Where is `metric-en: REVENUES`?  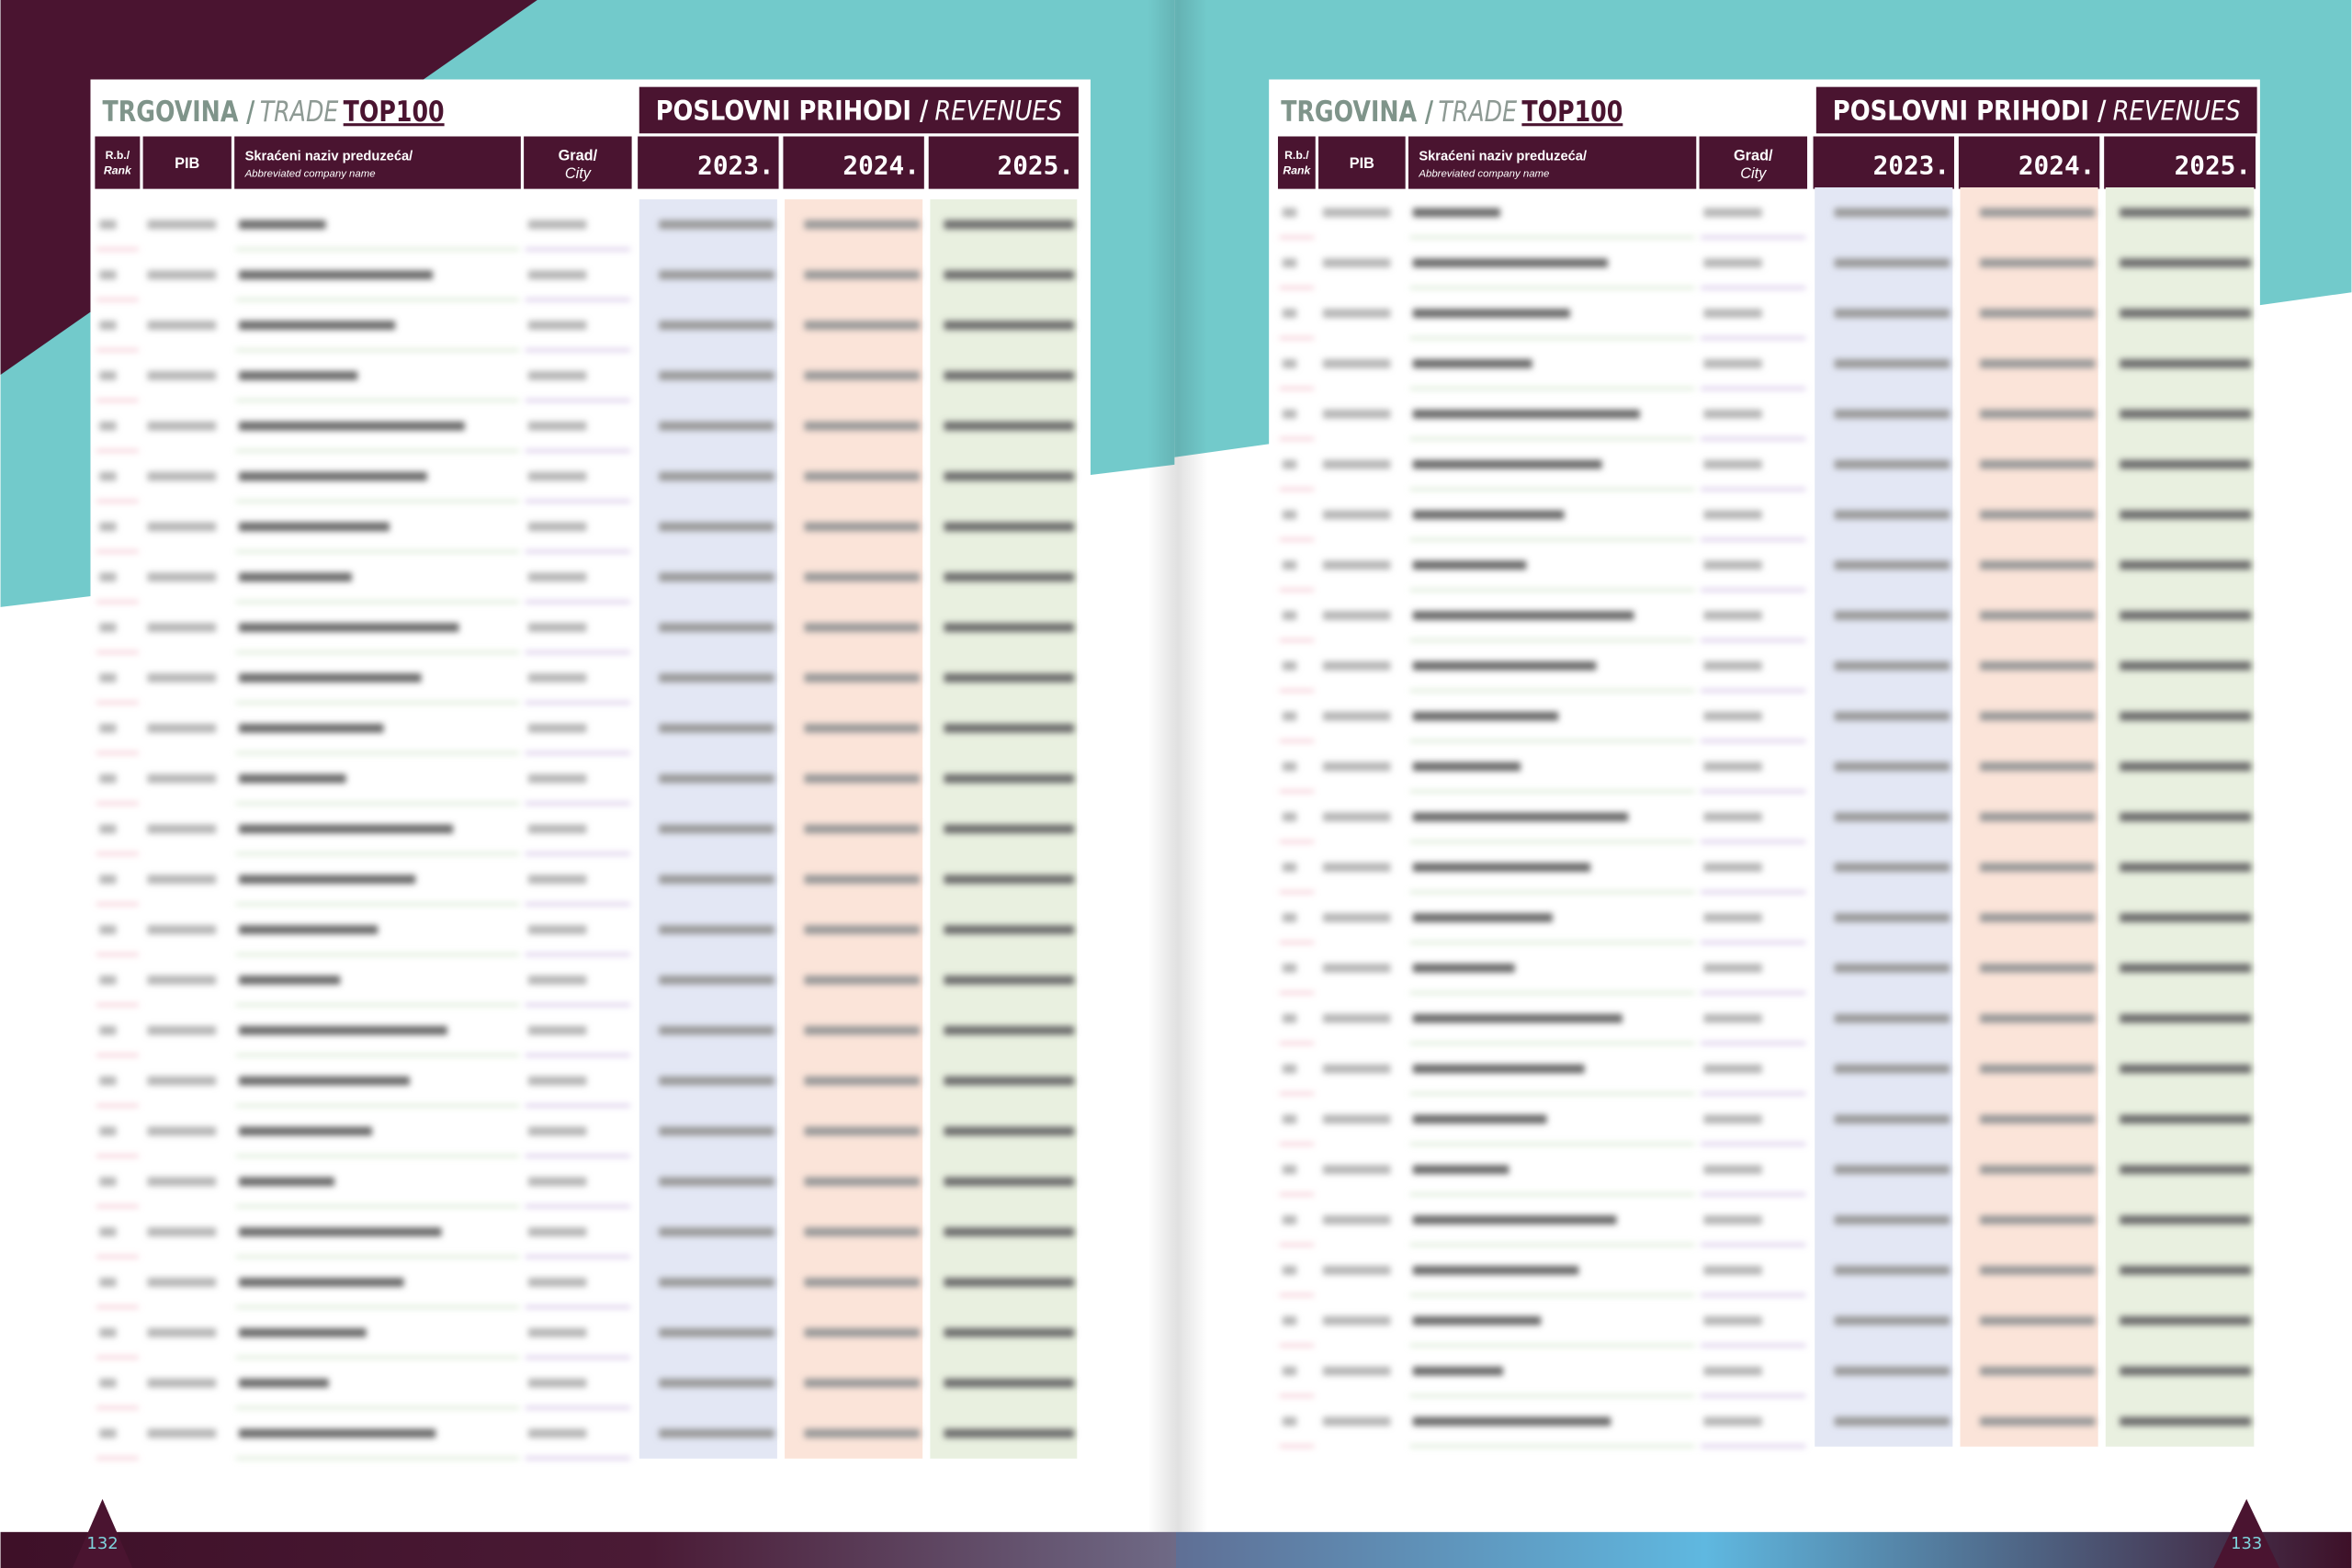 metric-en: REVENUES is located at coordinates (998, 111).